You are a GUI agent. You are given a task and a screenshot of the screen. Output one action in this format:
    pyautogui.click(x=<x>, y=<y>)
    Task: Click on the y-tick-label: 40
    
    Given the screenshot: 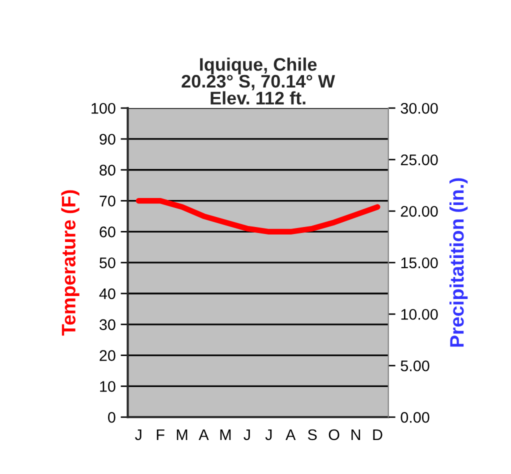 What is the action you would take?
    pyautogui.click(x=107, y=294)
    